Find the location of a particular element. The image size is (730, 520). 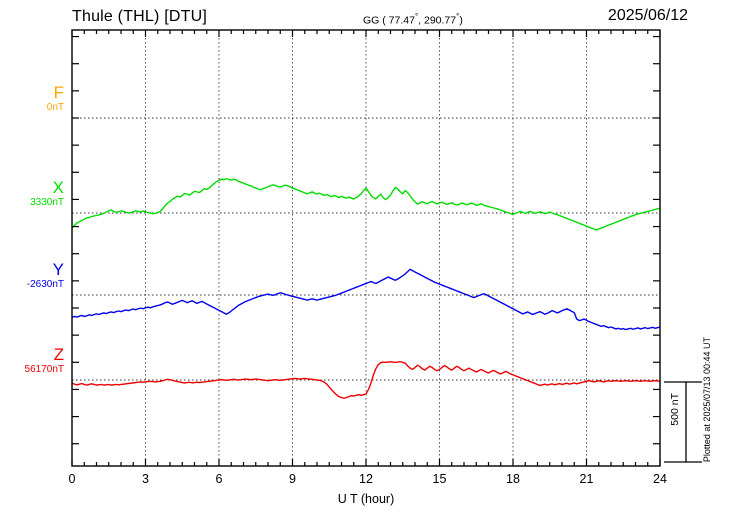

x-tick-label: 3 is located at coordinates (145, 479).